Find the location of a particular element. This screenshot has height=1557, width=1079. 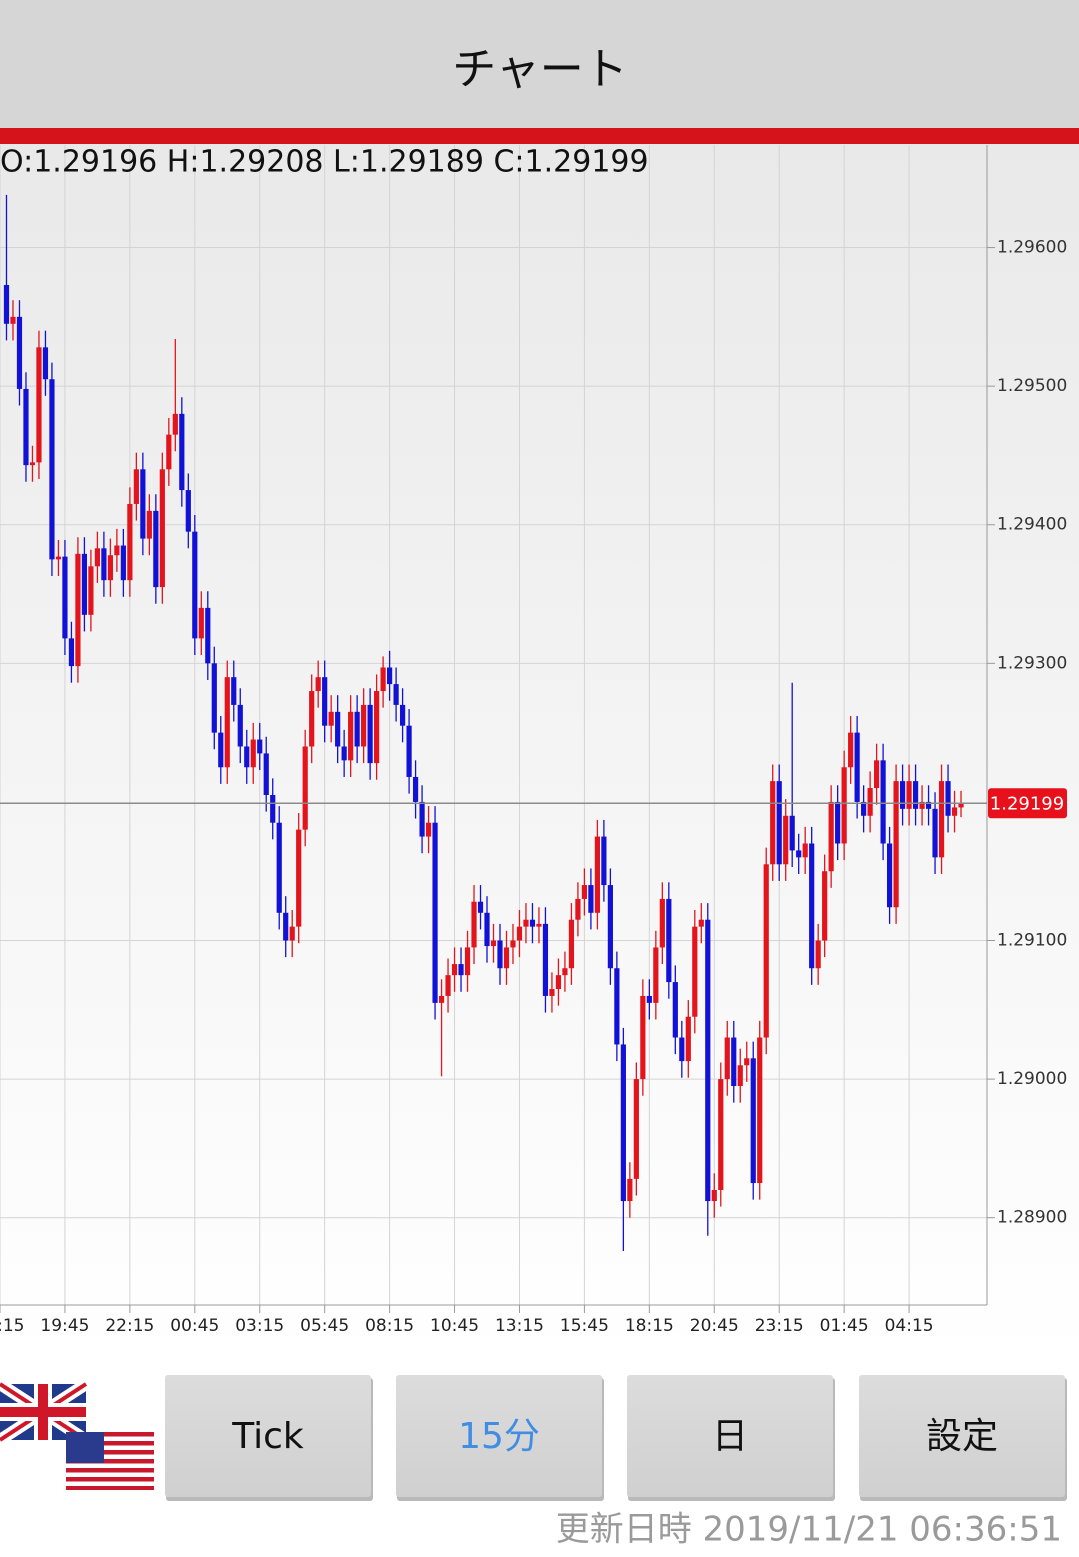

button-label: 日 is located at coordinates (730, 1436).